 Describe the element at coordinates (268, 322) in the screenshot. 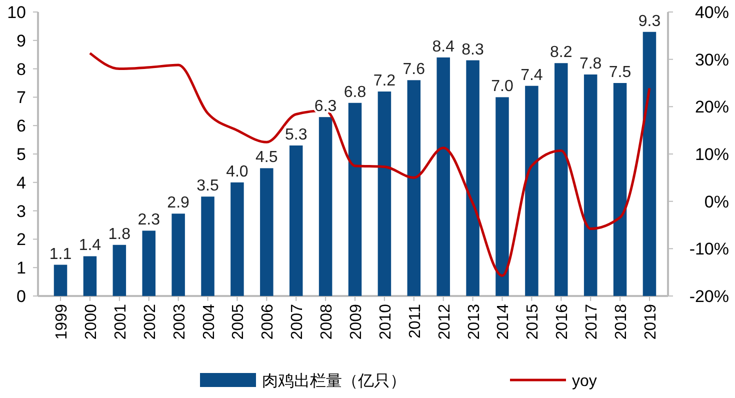

I see `x-tick-label: 2006` at that location.